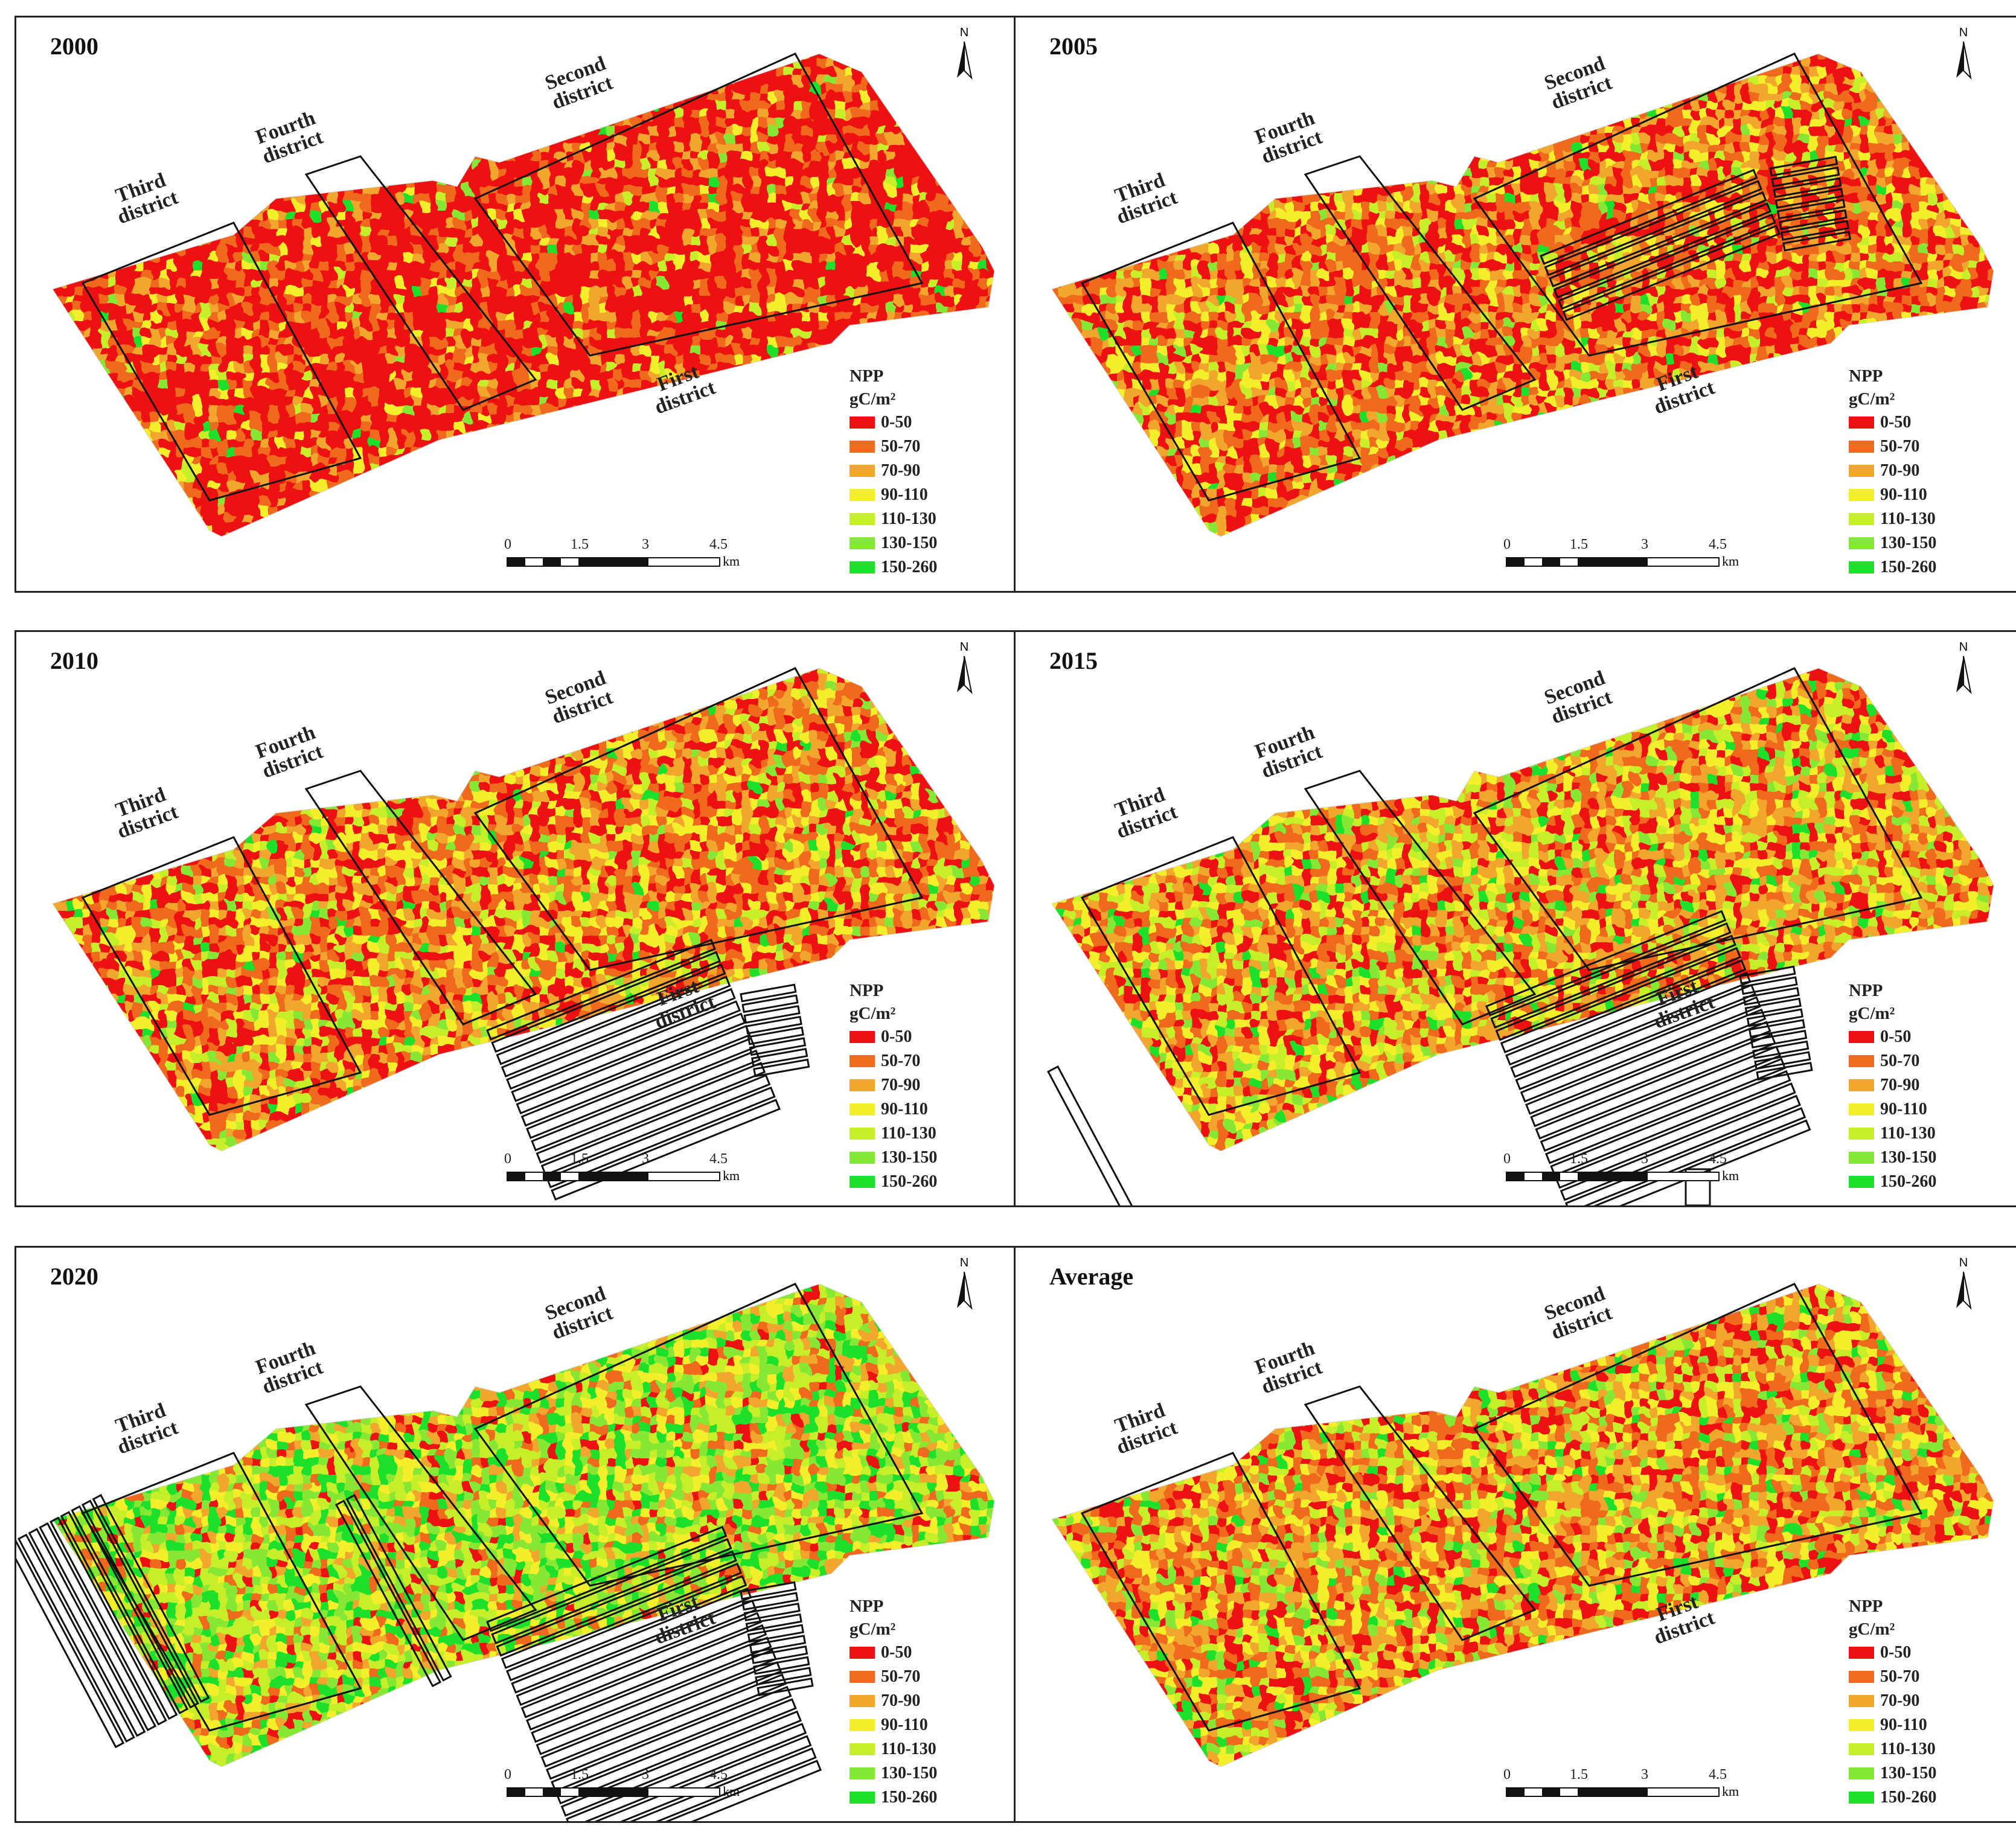 This screenshot has width=2016, height=1835. I want to click on panel-title: 2005, so click(1073, 46).